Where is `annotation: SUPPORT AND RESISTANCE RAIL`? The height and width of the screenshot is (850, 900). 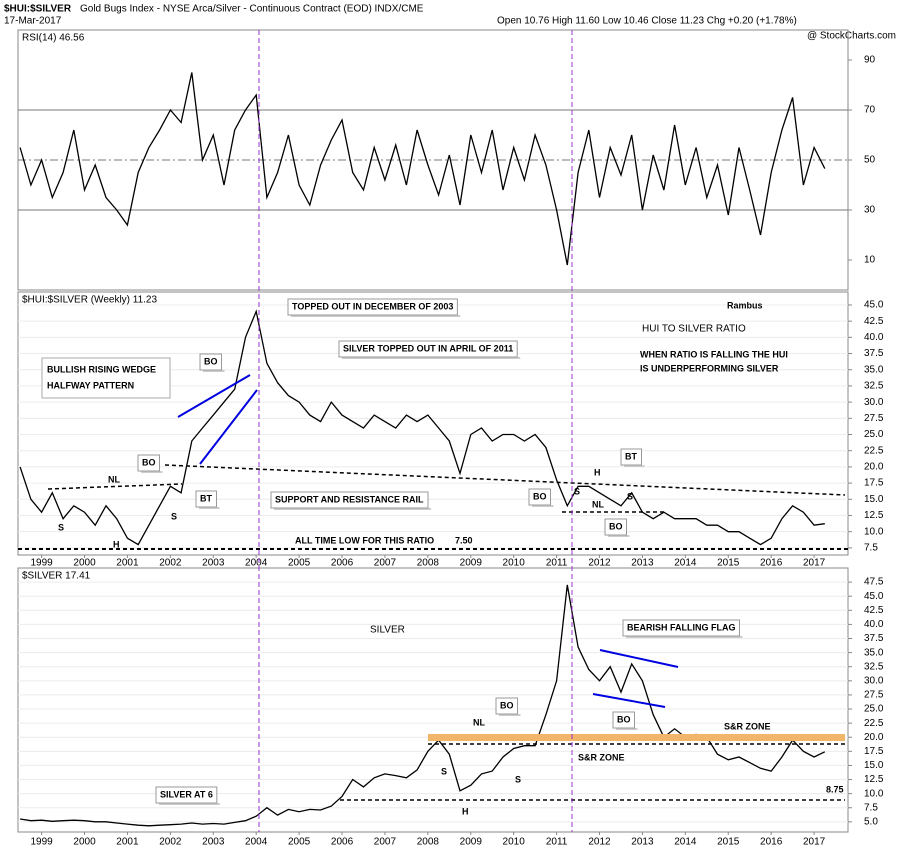 annotation: SUPPORT AND RESISTANCE RAIL is located at coordinates (349, 499).